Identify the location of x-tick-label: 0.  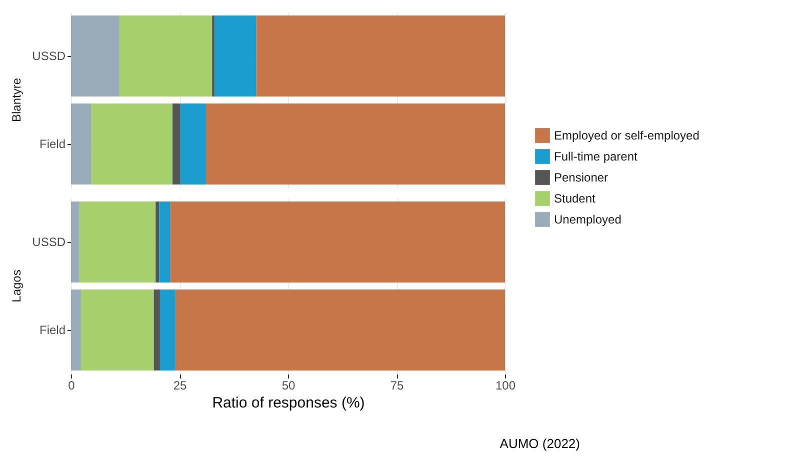
(72, 385).